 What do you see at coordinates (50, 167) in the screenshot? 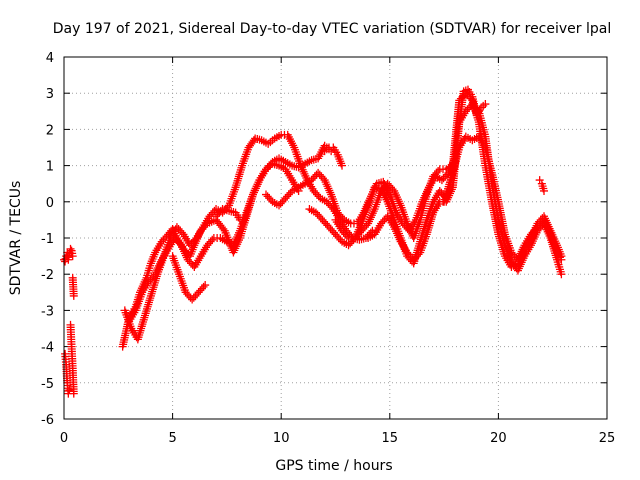
I see `y-tick-label: 1` at bounding box center [50, 167].